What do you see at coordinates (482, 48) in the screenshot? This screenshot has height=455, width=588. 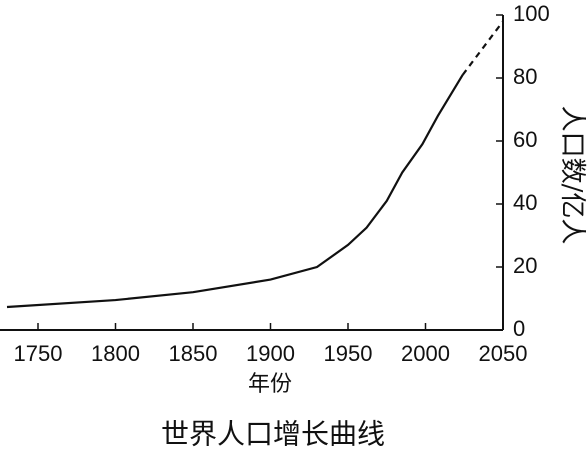 I see `data-line` at bounding box center [482, 48].